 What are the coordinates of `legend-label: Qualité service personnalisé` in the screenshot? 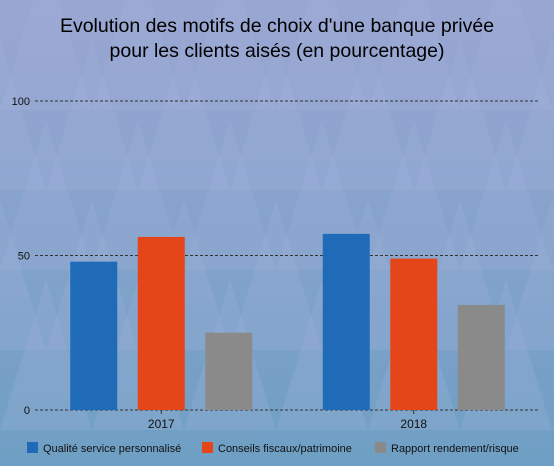 It's located at (112, 449).